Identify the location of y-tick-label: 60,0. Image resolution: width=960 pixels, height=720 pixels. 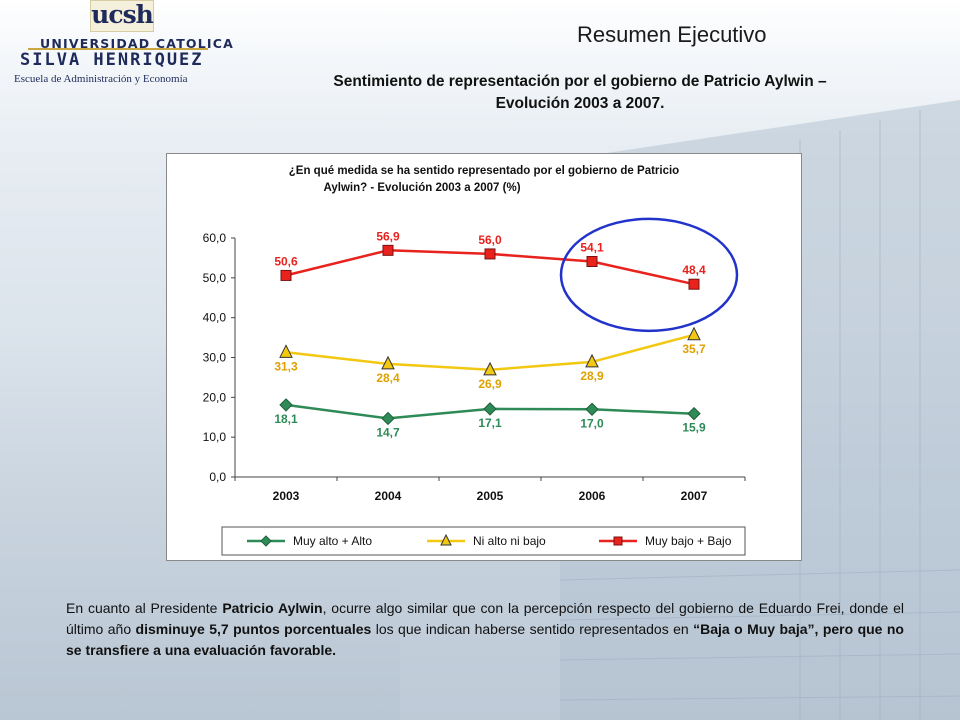
(215, 238).